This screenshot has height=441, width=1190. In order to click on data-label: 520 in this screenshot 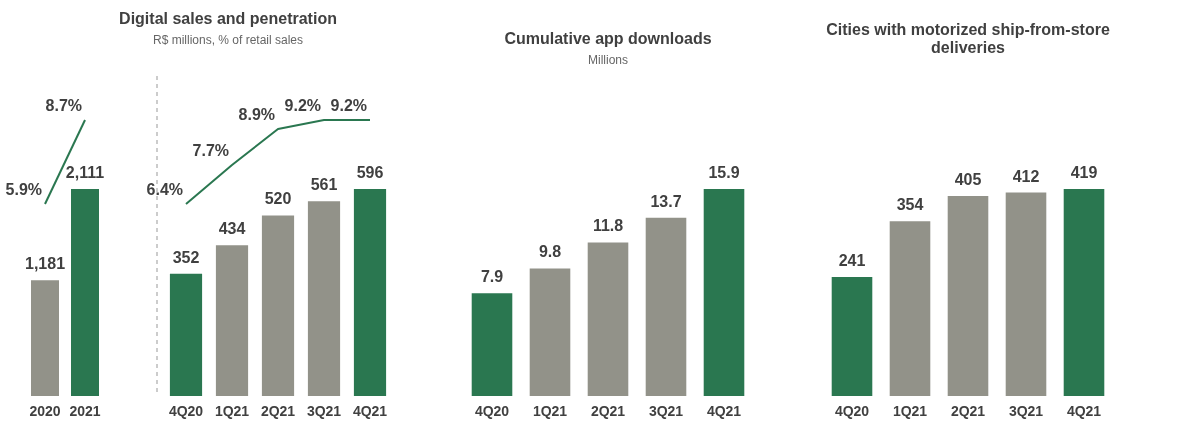, I will do `click(278, 199)`.